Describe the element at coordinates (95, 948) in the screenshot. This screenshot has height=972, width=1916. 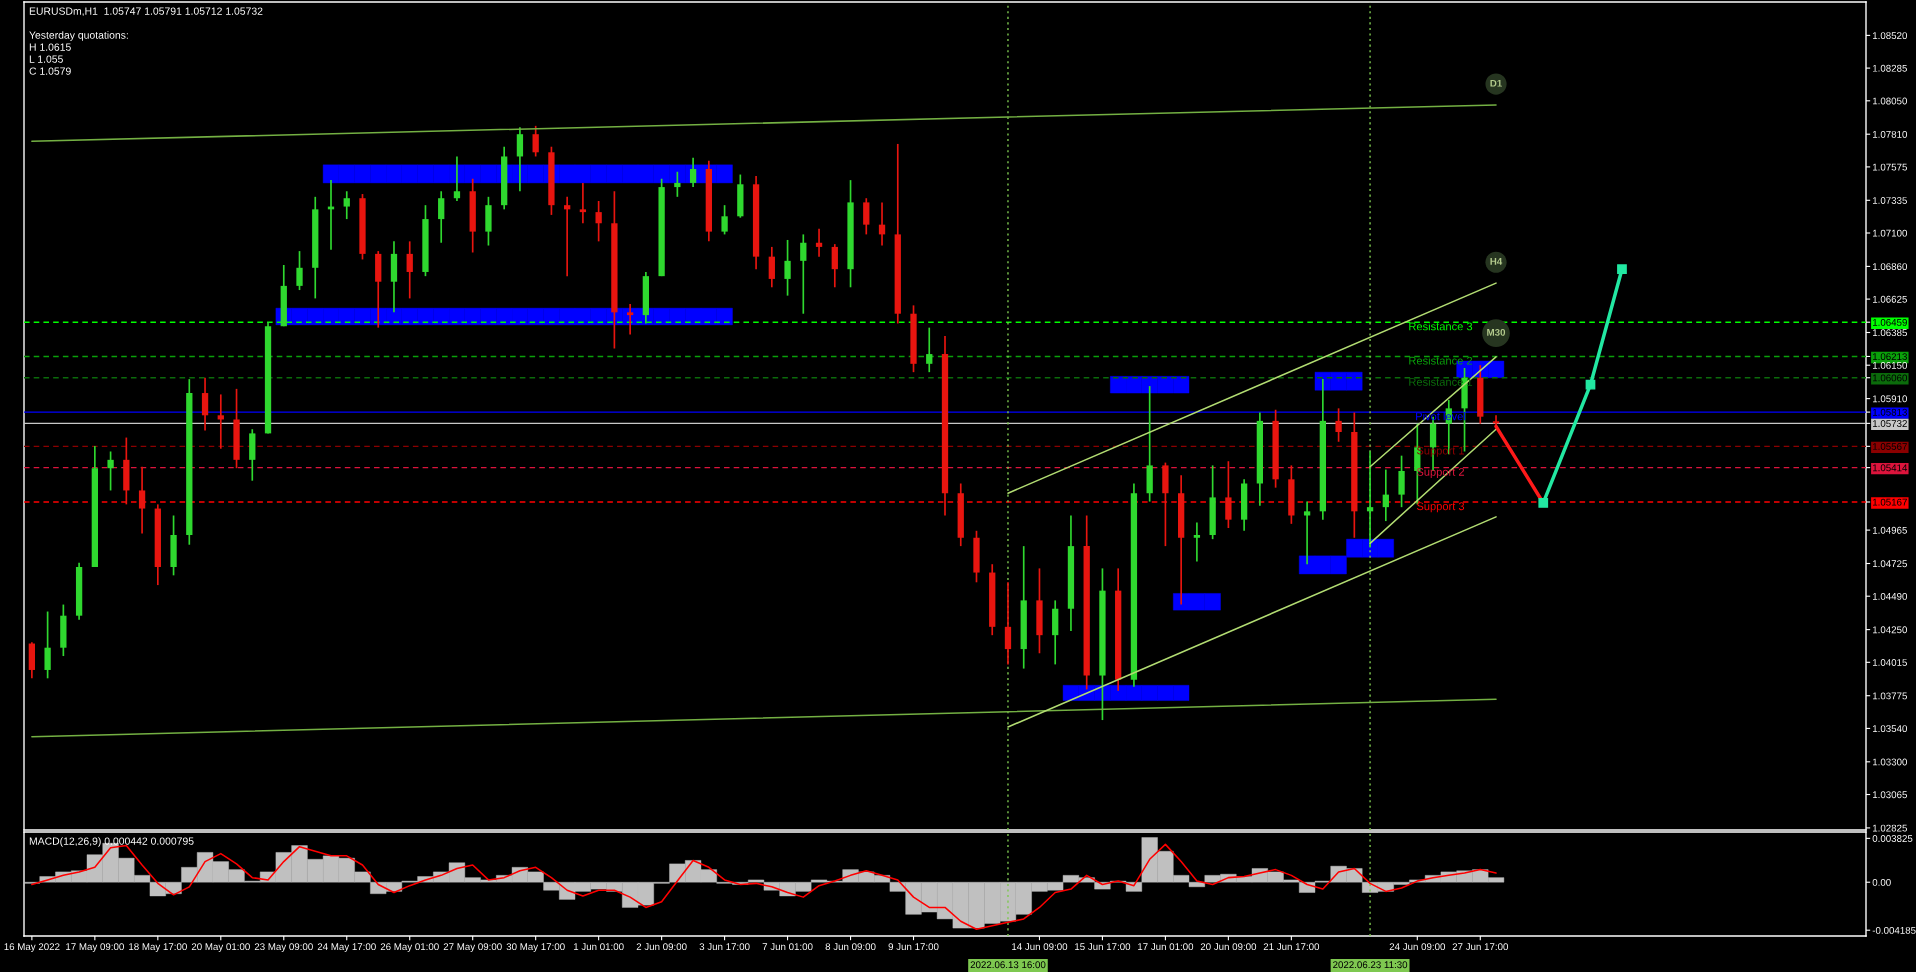
I see `x-tick-label: 17 May 09:00` at that location.